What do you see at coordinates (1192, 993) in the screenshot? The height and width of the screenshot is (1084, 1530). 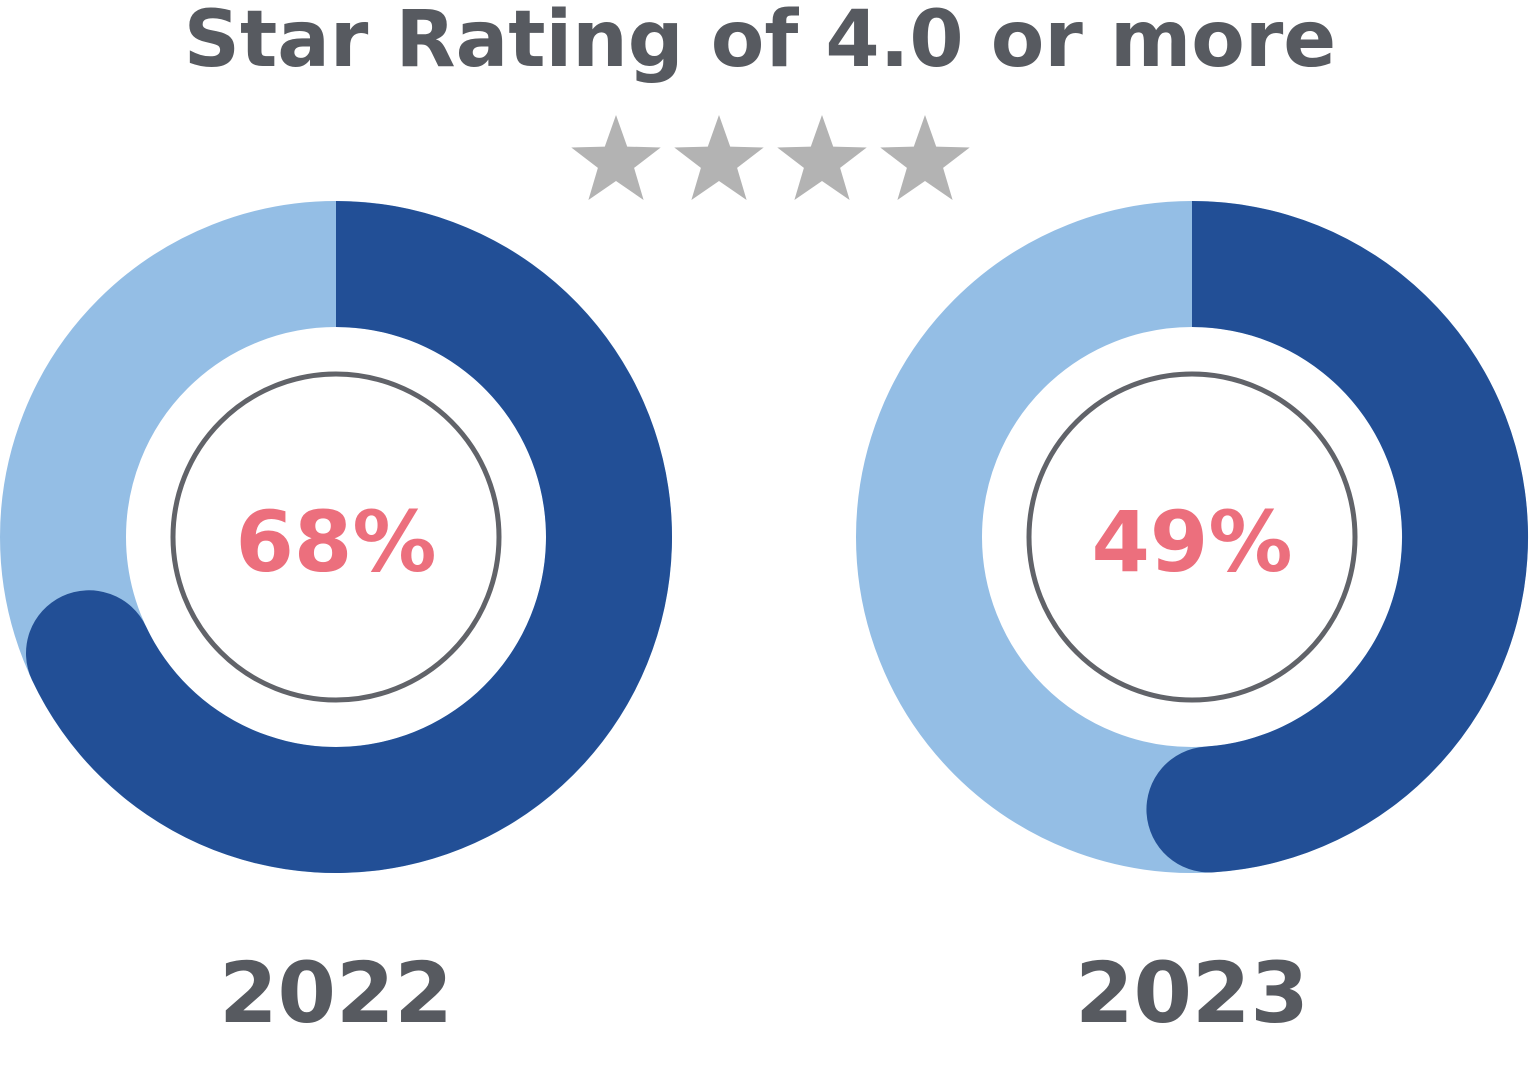 I see `donut-category-label-2023: 2023` at bounding box center [1192, 993].